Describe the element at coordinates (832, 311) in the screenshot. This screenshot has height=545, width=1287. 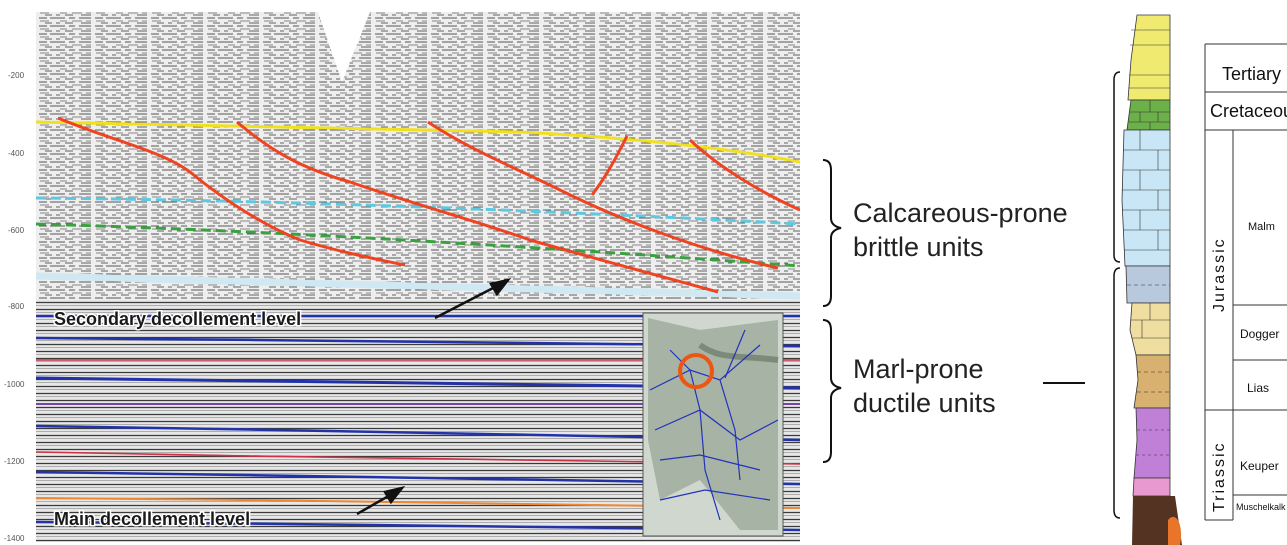
I see `unit-brackets` at that location.